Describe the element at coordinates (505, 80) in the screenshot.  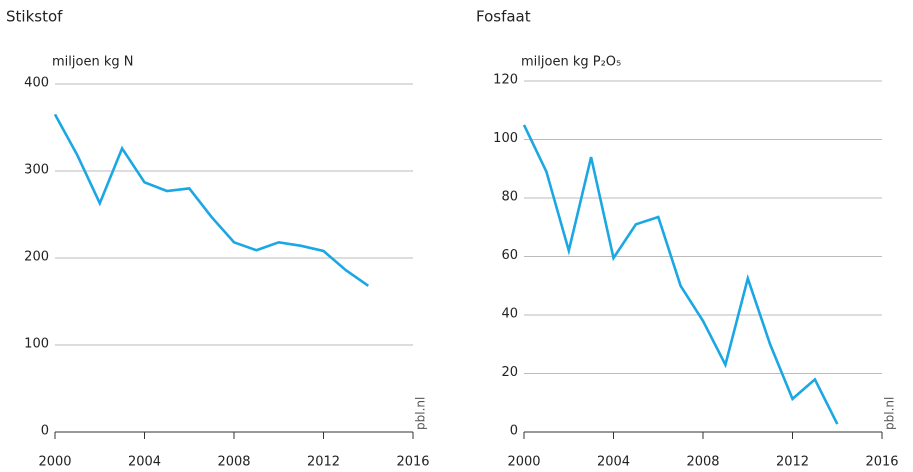
I see `y-tick-label: 120` at that location.